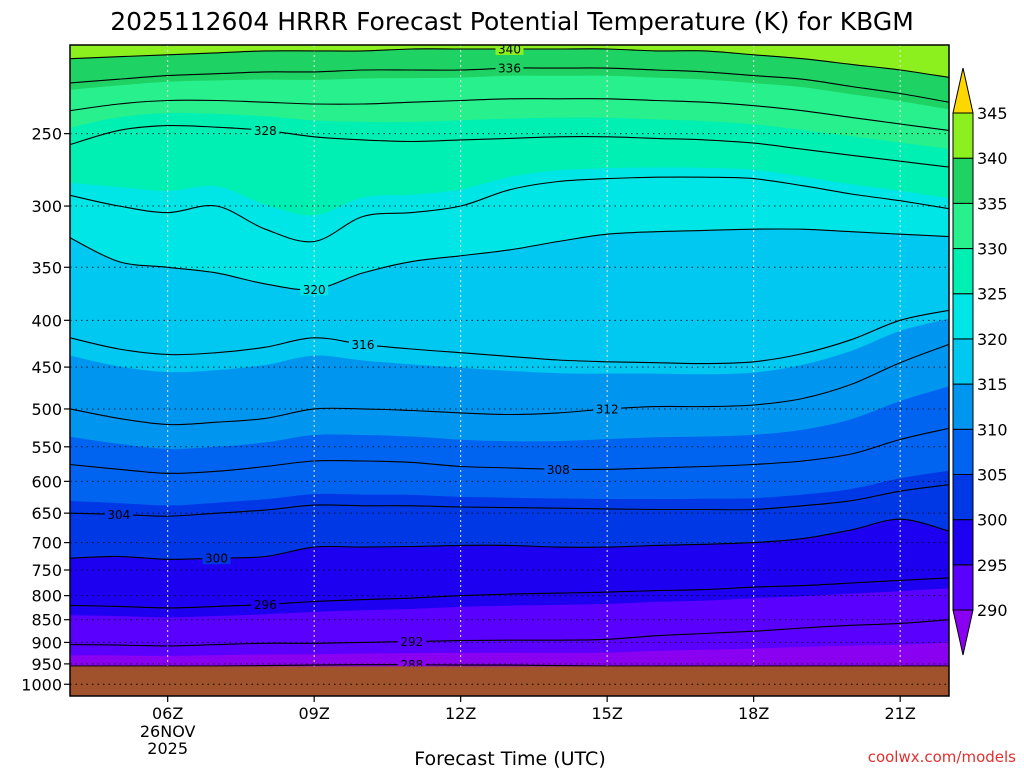 This screenshot has height=768, width=1024. Describe the element at coordinates (992, 339) in the screenshot. I see `colorbar-tick-320: 320` at that location.